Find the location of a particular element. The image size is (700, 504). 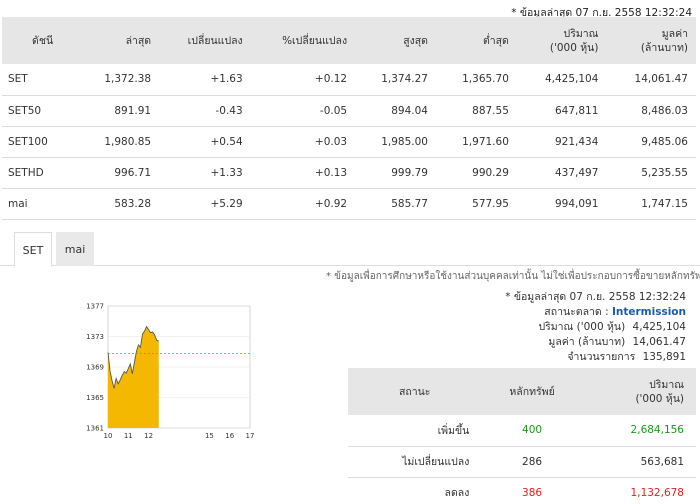

index-value: 9,485.06 is located at coordinates (664, 141).